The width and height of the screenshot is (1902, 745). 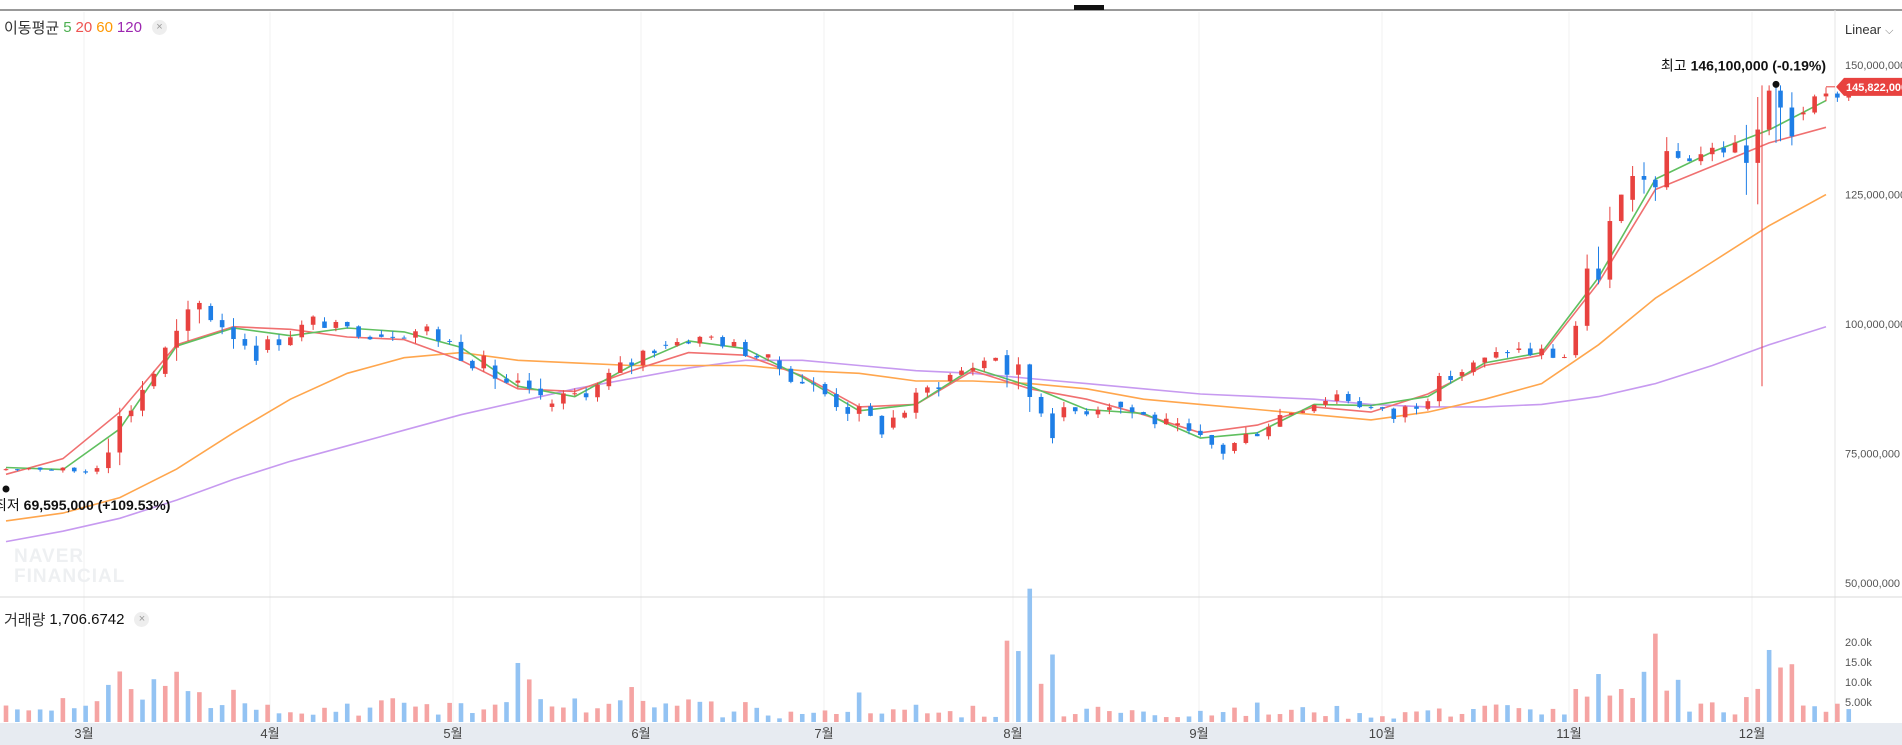 I want to click on low-marker, so click(x=6, y=489).